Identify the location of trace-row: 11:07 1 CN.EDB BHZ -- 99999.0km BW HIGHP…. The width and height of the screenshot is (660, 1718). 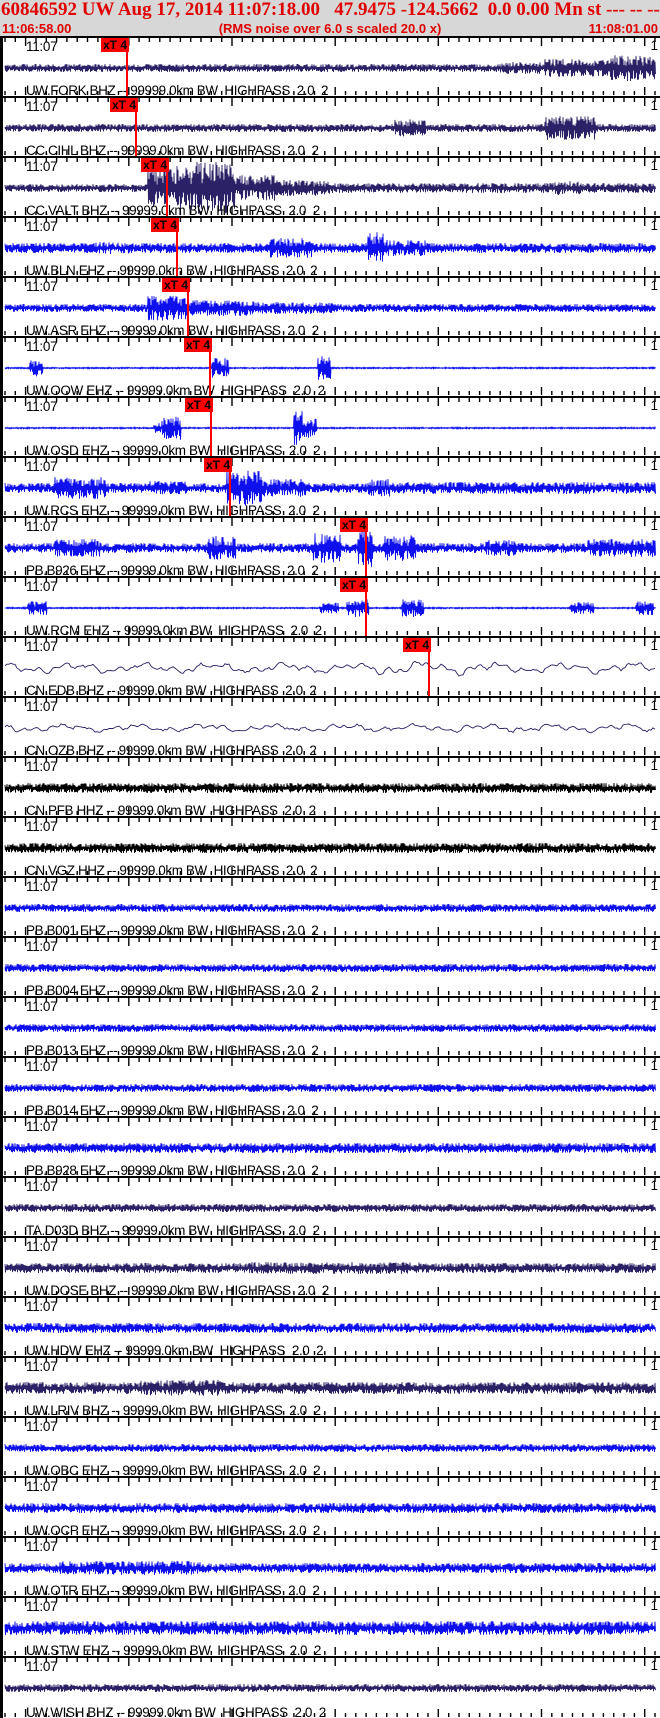
(330, 667).